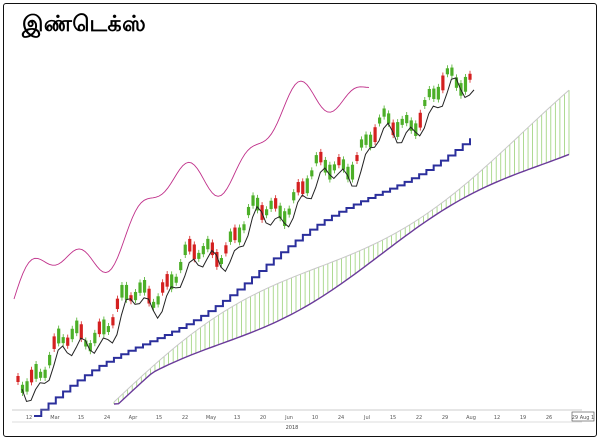 This screenshot has height=439, width=600. I want to click on x-tick-label: 19, so click(523, 418).